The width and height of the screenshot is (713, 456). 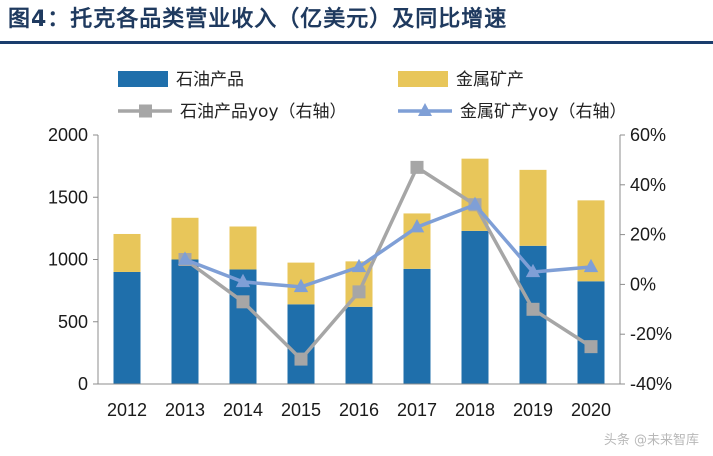 I want to click on watermark: 头条 @未来智库, so click(x=651, y=440).